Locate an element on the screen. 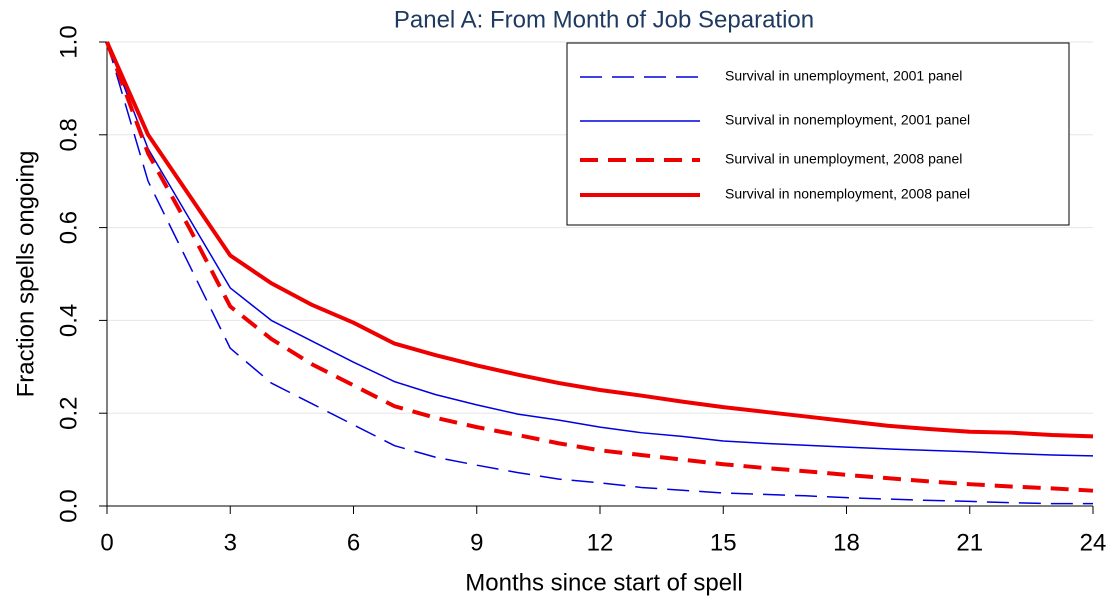  x-tick-label: 9 is located at coordinates (476, 542).